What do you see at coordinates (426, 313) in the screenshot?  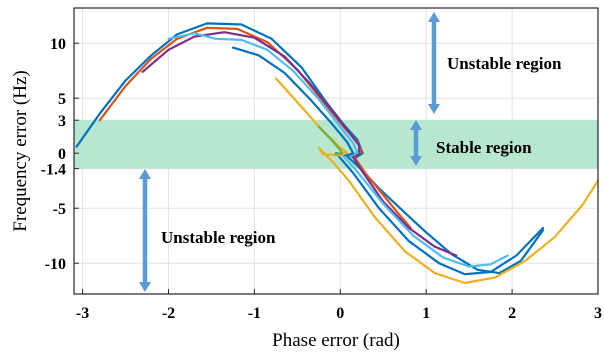 I see `x-tick-label: 1` at bounding box center [426, 313].